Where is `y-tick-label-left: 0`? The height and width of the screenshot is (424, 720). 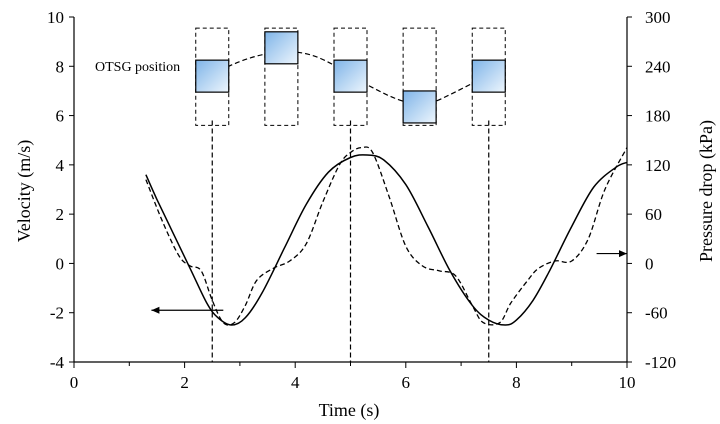
y-tick-label-left: 0 is located at coordinates (60, 263).